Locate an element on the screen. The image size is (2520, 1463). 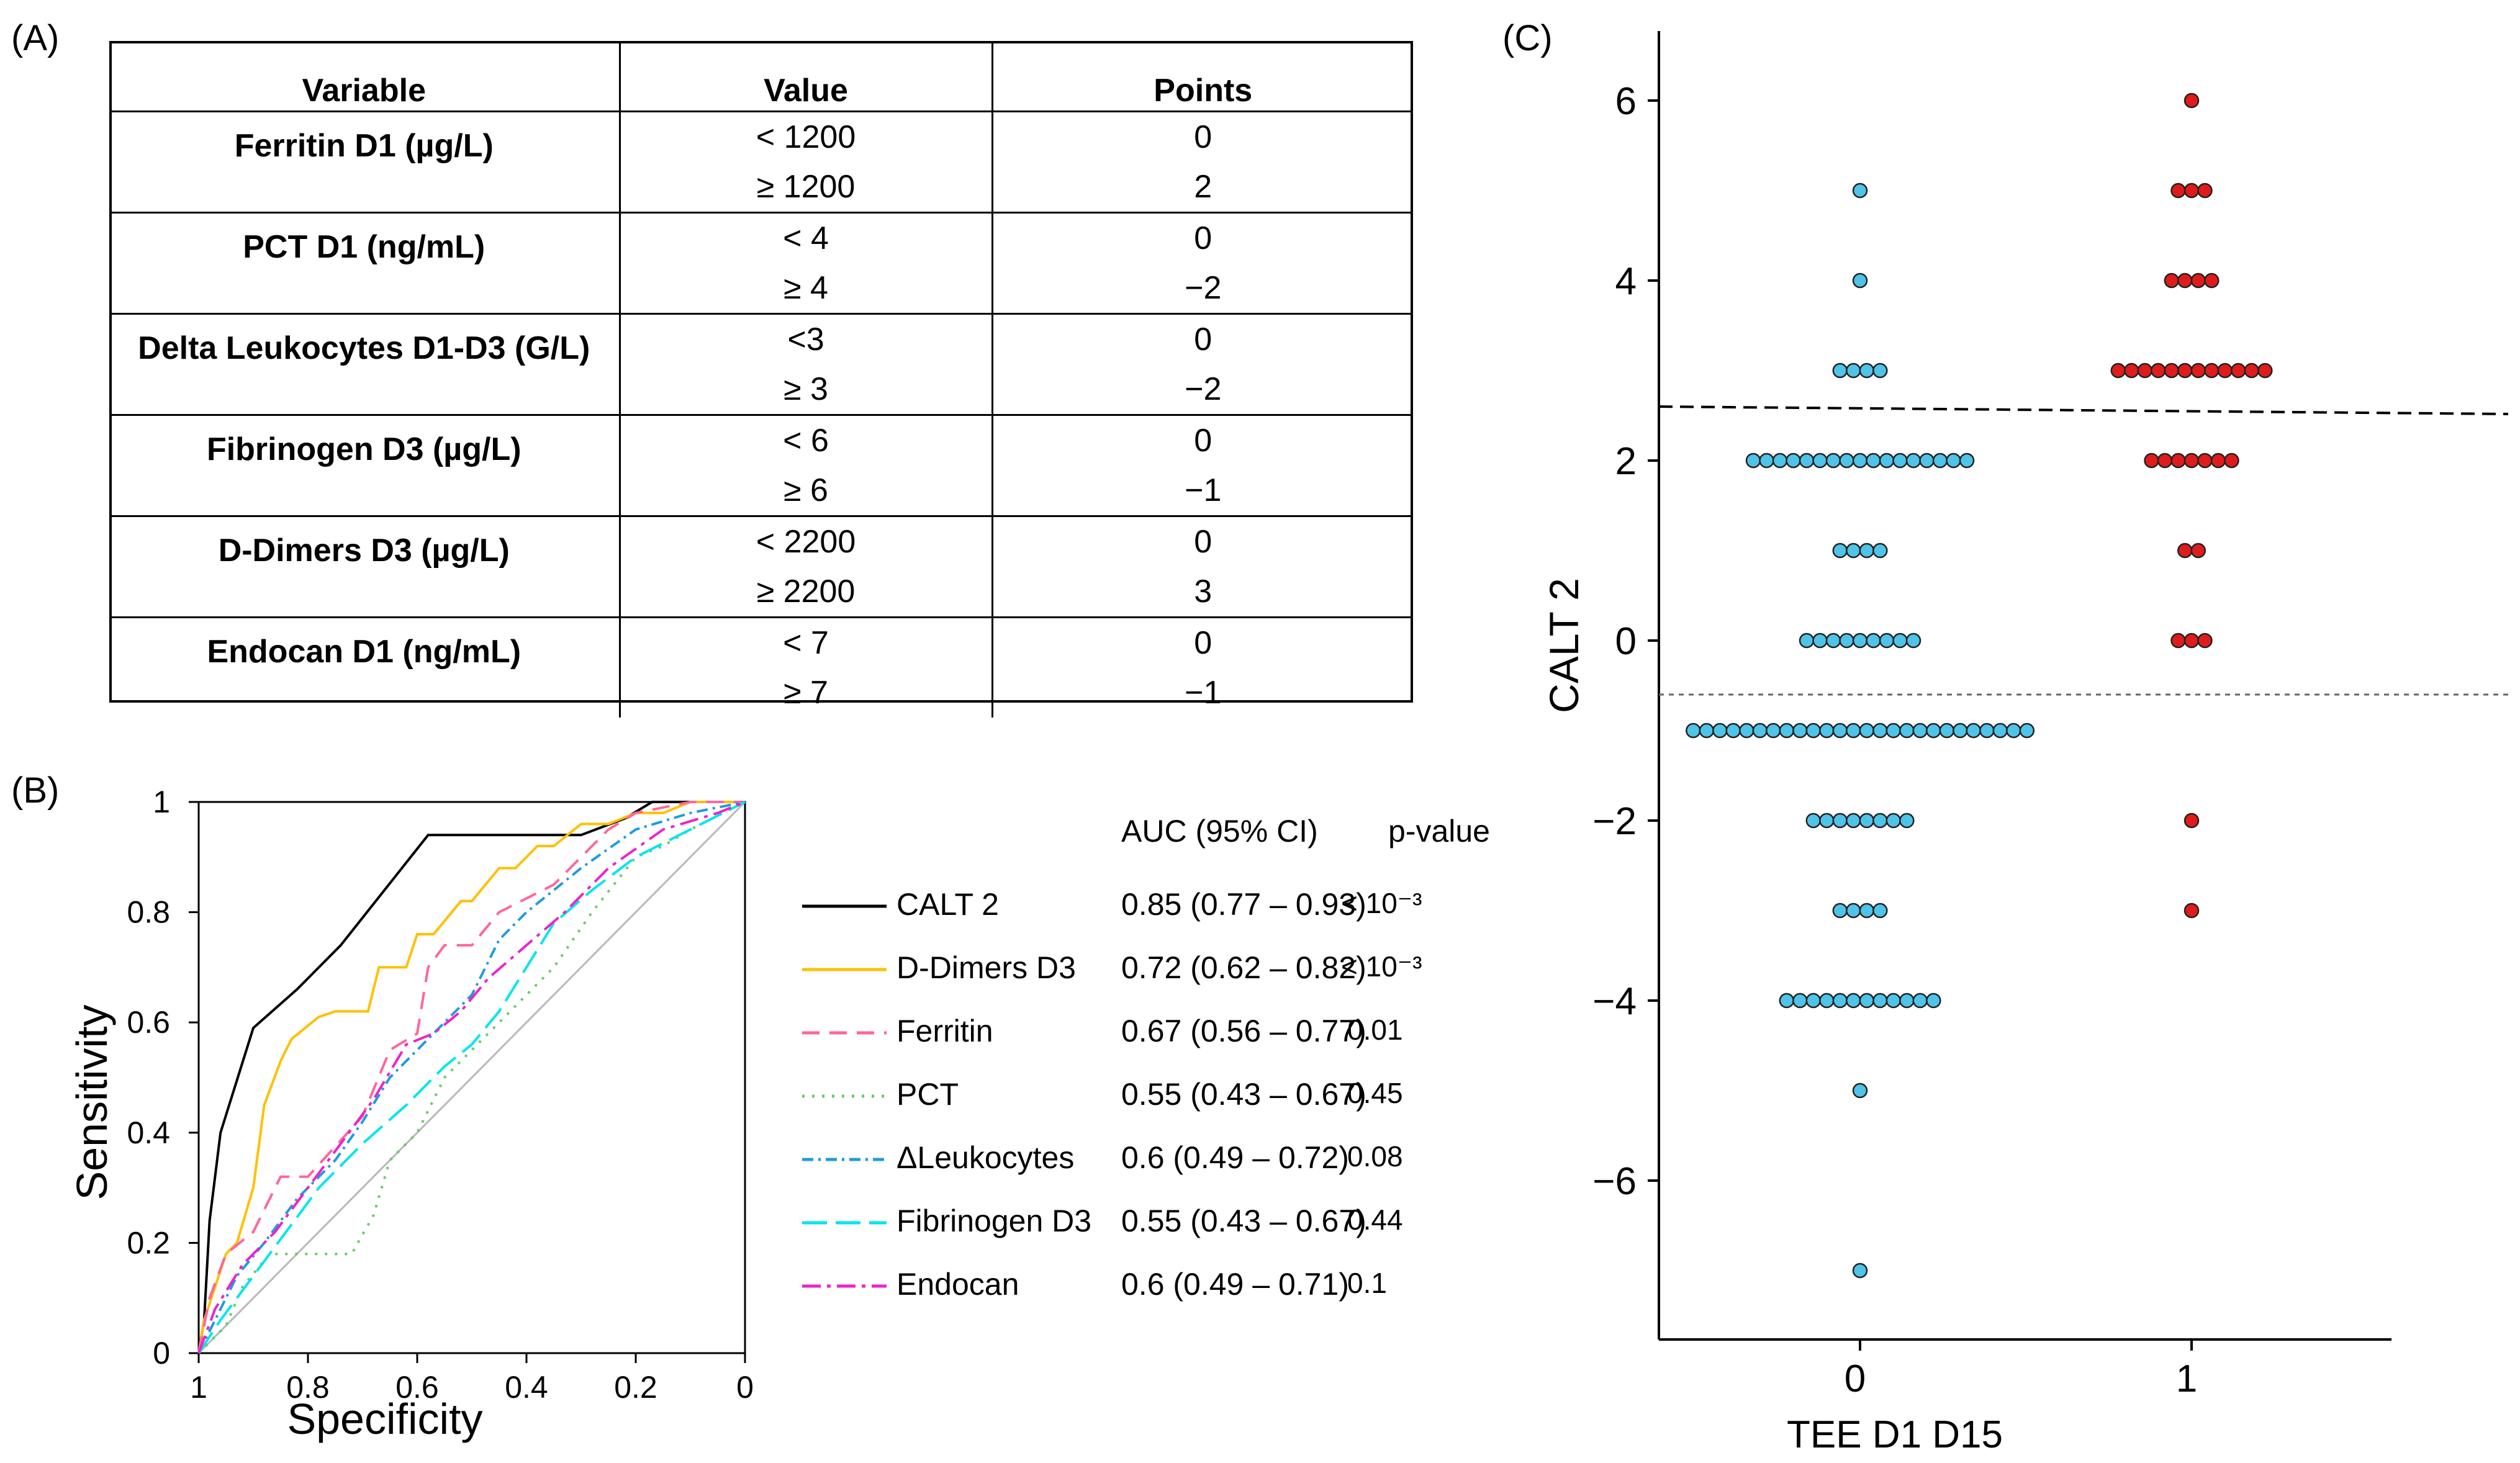
table-row: Ferritin D1 (µg/L) < 1200 0 is located at coordinates (761, 161).